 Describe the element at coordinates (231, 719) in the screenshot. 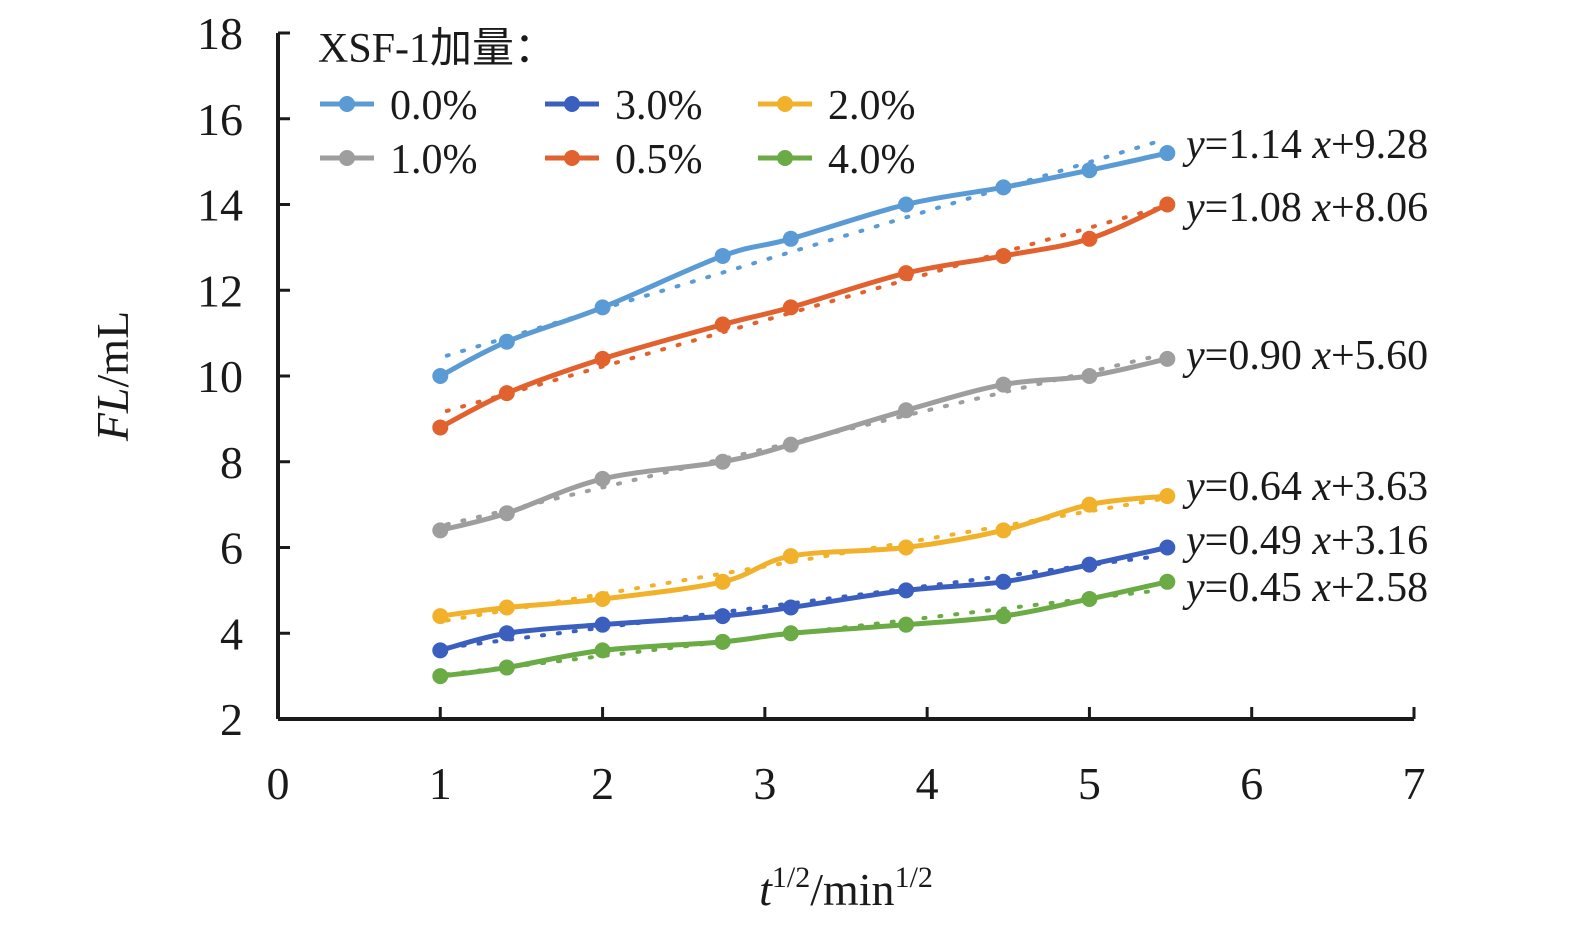

I see `y-tick-label: 2` at that location.